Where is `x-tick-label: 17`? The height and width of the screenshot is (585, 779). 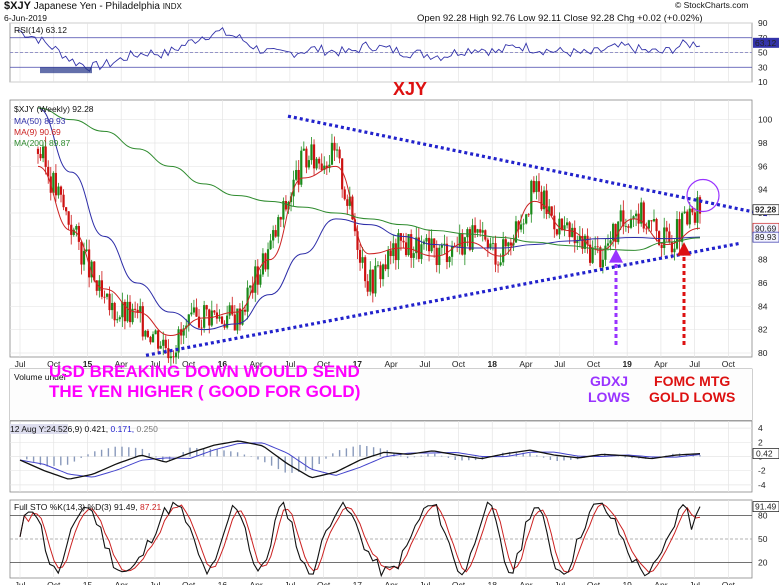
x-tick-label: 17 is located at coordinates (358, 364).